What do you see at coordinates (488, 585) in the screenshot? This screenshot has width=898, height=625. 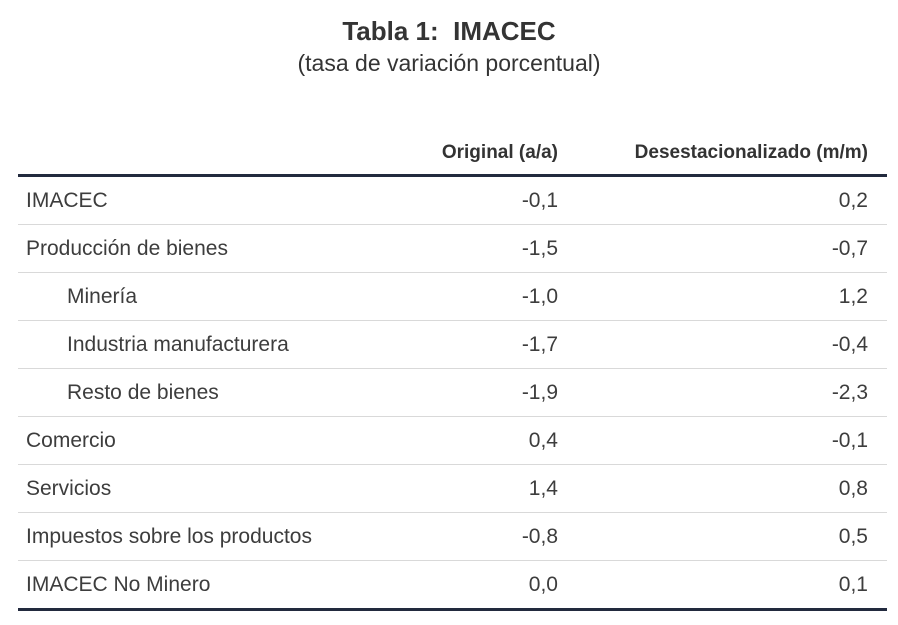 I see `row-value-original: 0,0` at bounding box center [488, 585].